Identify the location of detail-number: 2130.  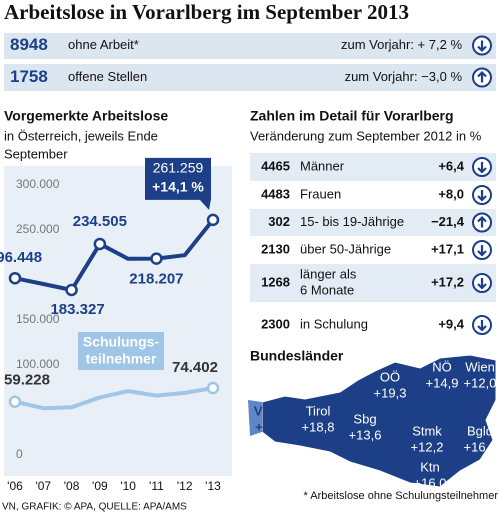
(275, 248).